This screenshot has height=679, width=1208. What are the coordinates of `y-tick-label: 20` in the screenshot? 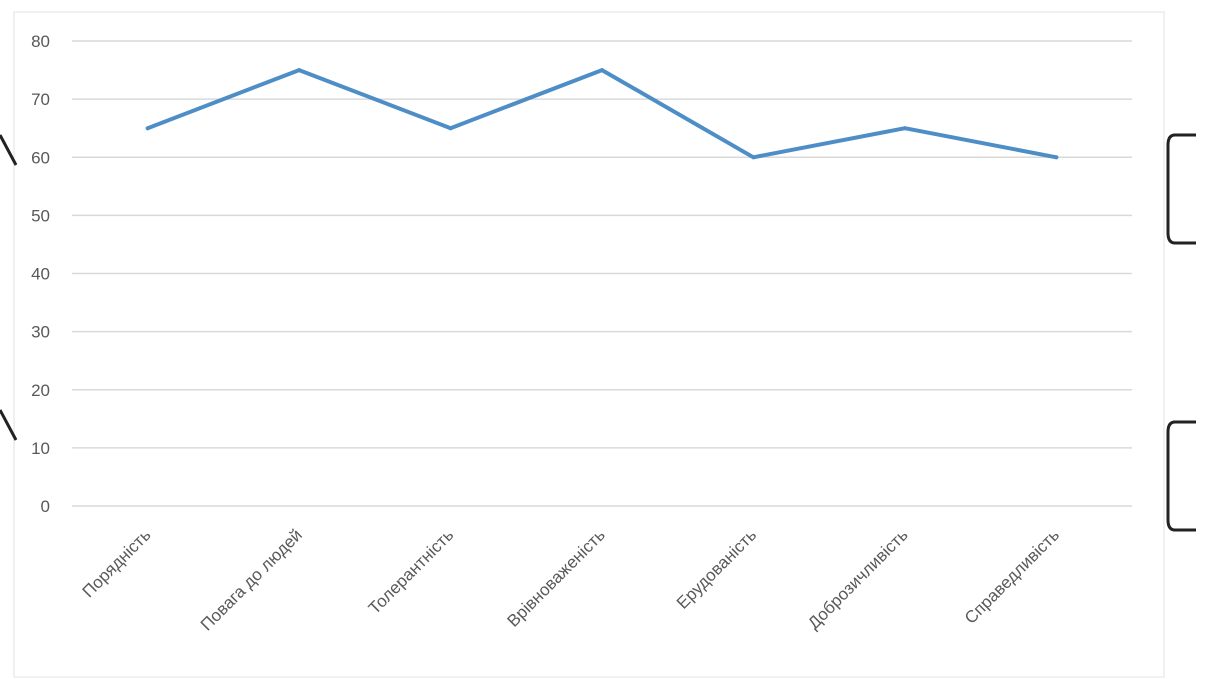 It's located at (40, 390).